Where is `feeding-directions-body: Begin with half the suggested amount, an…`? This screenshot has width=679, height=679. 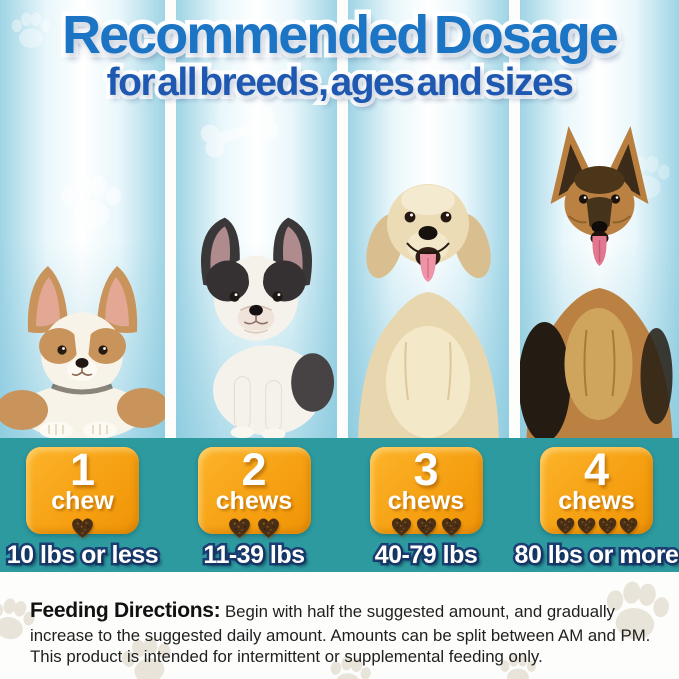
feeding-directions-body: Begin with half the suggested amount, an… is located at coordinates (340, 634).